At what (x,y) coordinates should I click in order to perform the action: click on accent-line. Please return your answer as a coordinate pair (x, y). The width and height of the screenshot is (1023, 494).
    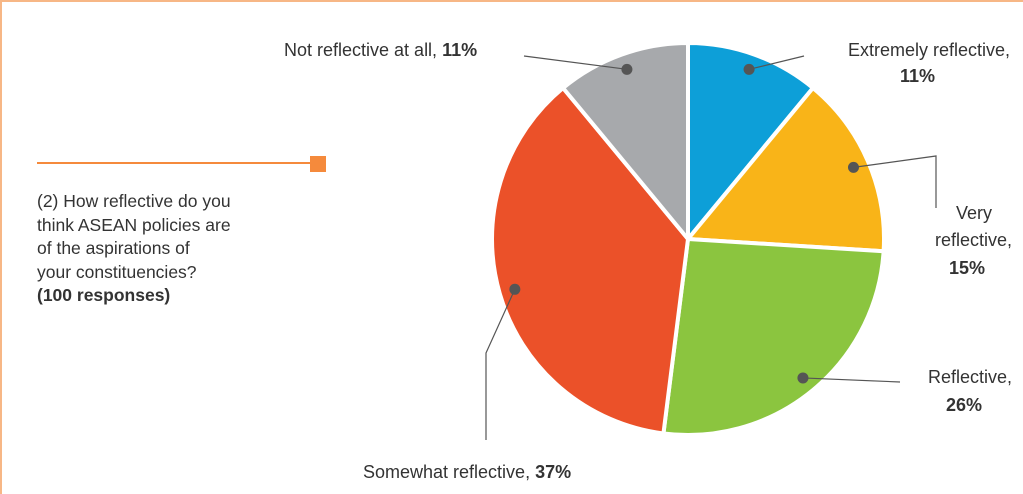
    Looking at the image, I should click on (176, 163).